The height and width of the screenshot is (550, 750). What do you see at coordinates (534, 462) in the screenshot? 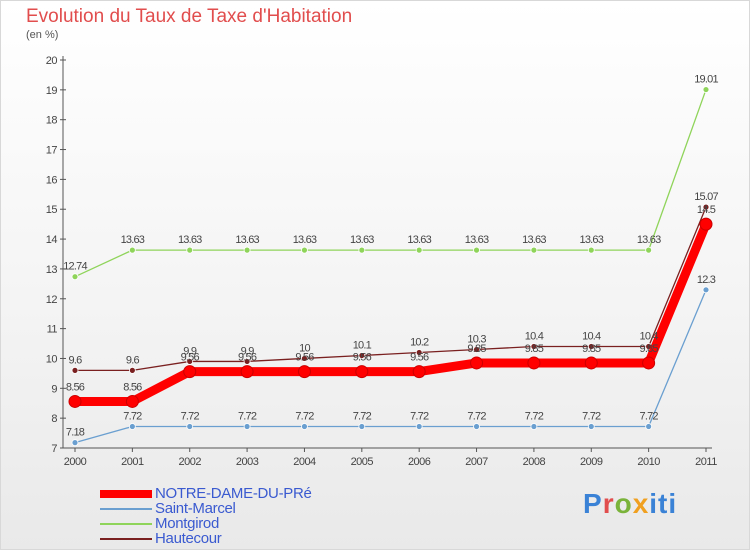
I see `x-tick-label: 2008` at bounding box center [534, 462].